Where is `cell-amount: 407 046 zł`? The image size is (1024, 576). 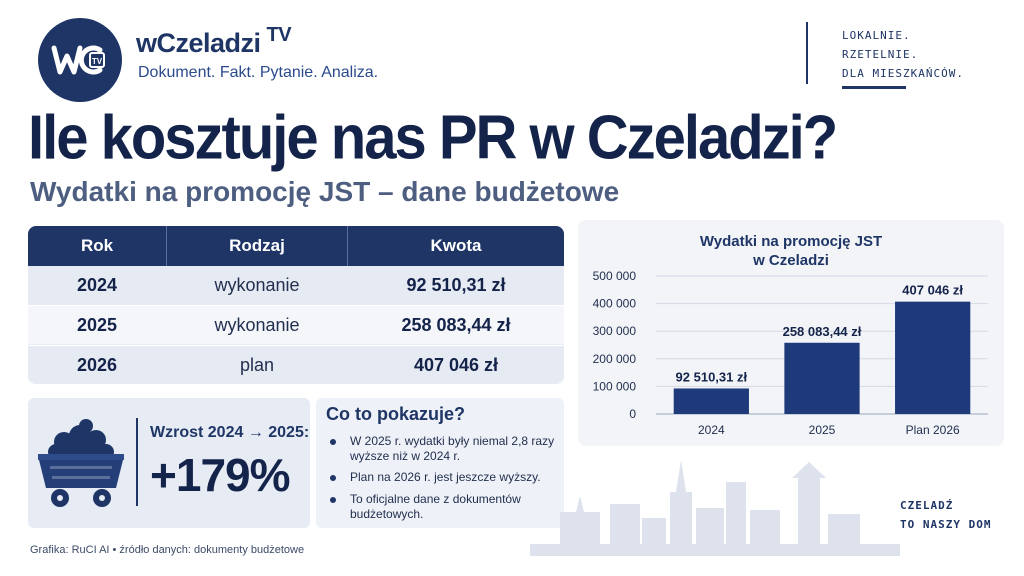 cell-amount: 407 046 zł is located at coordinates (456, 365).